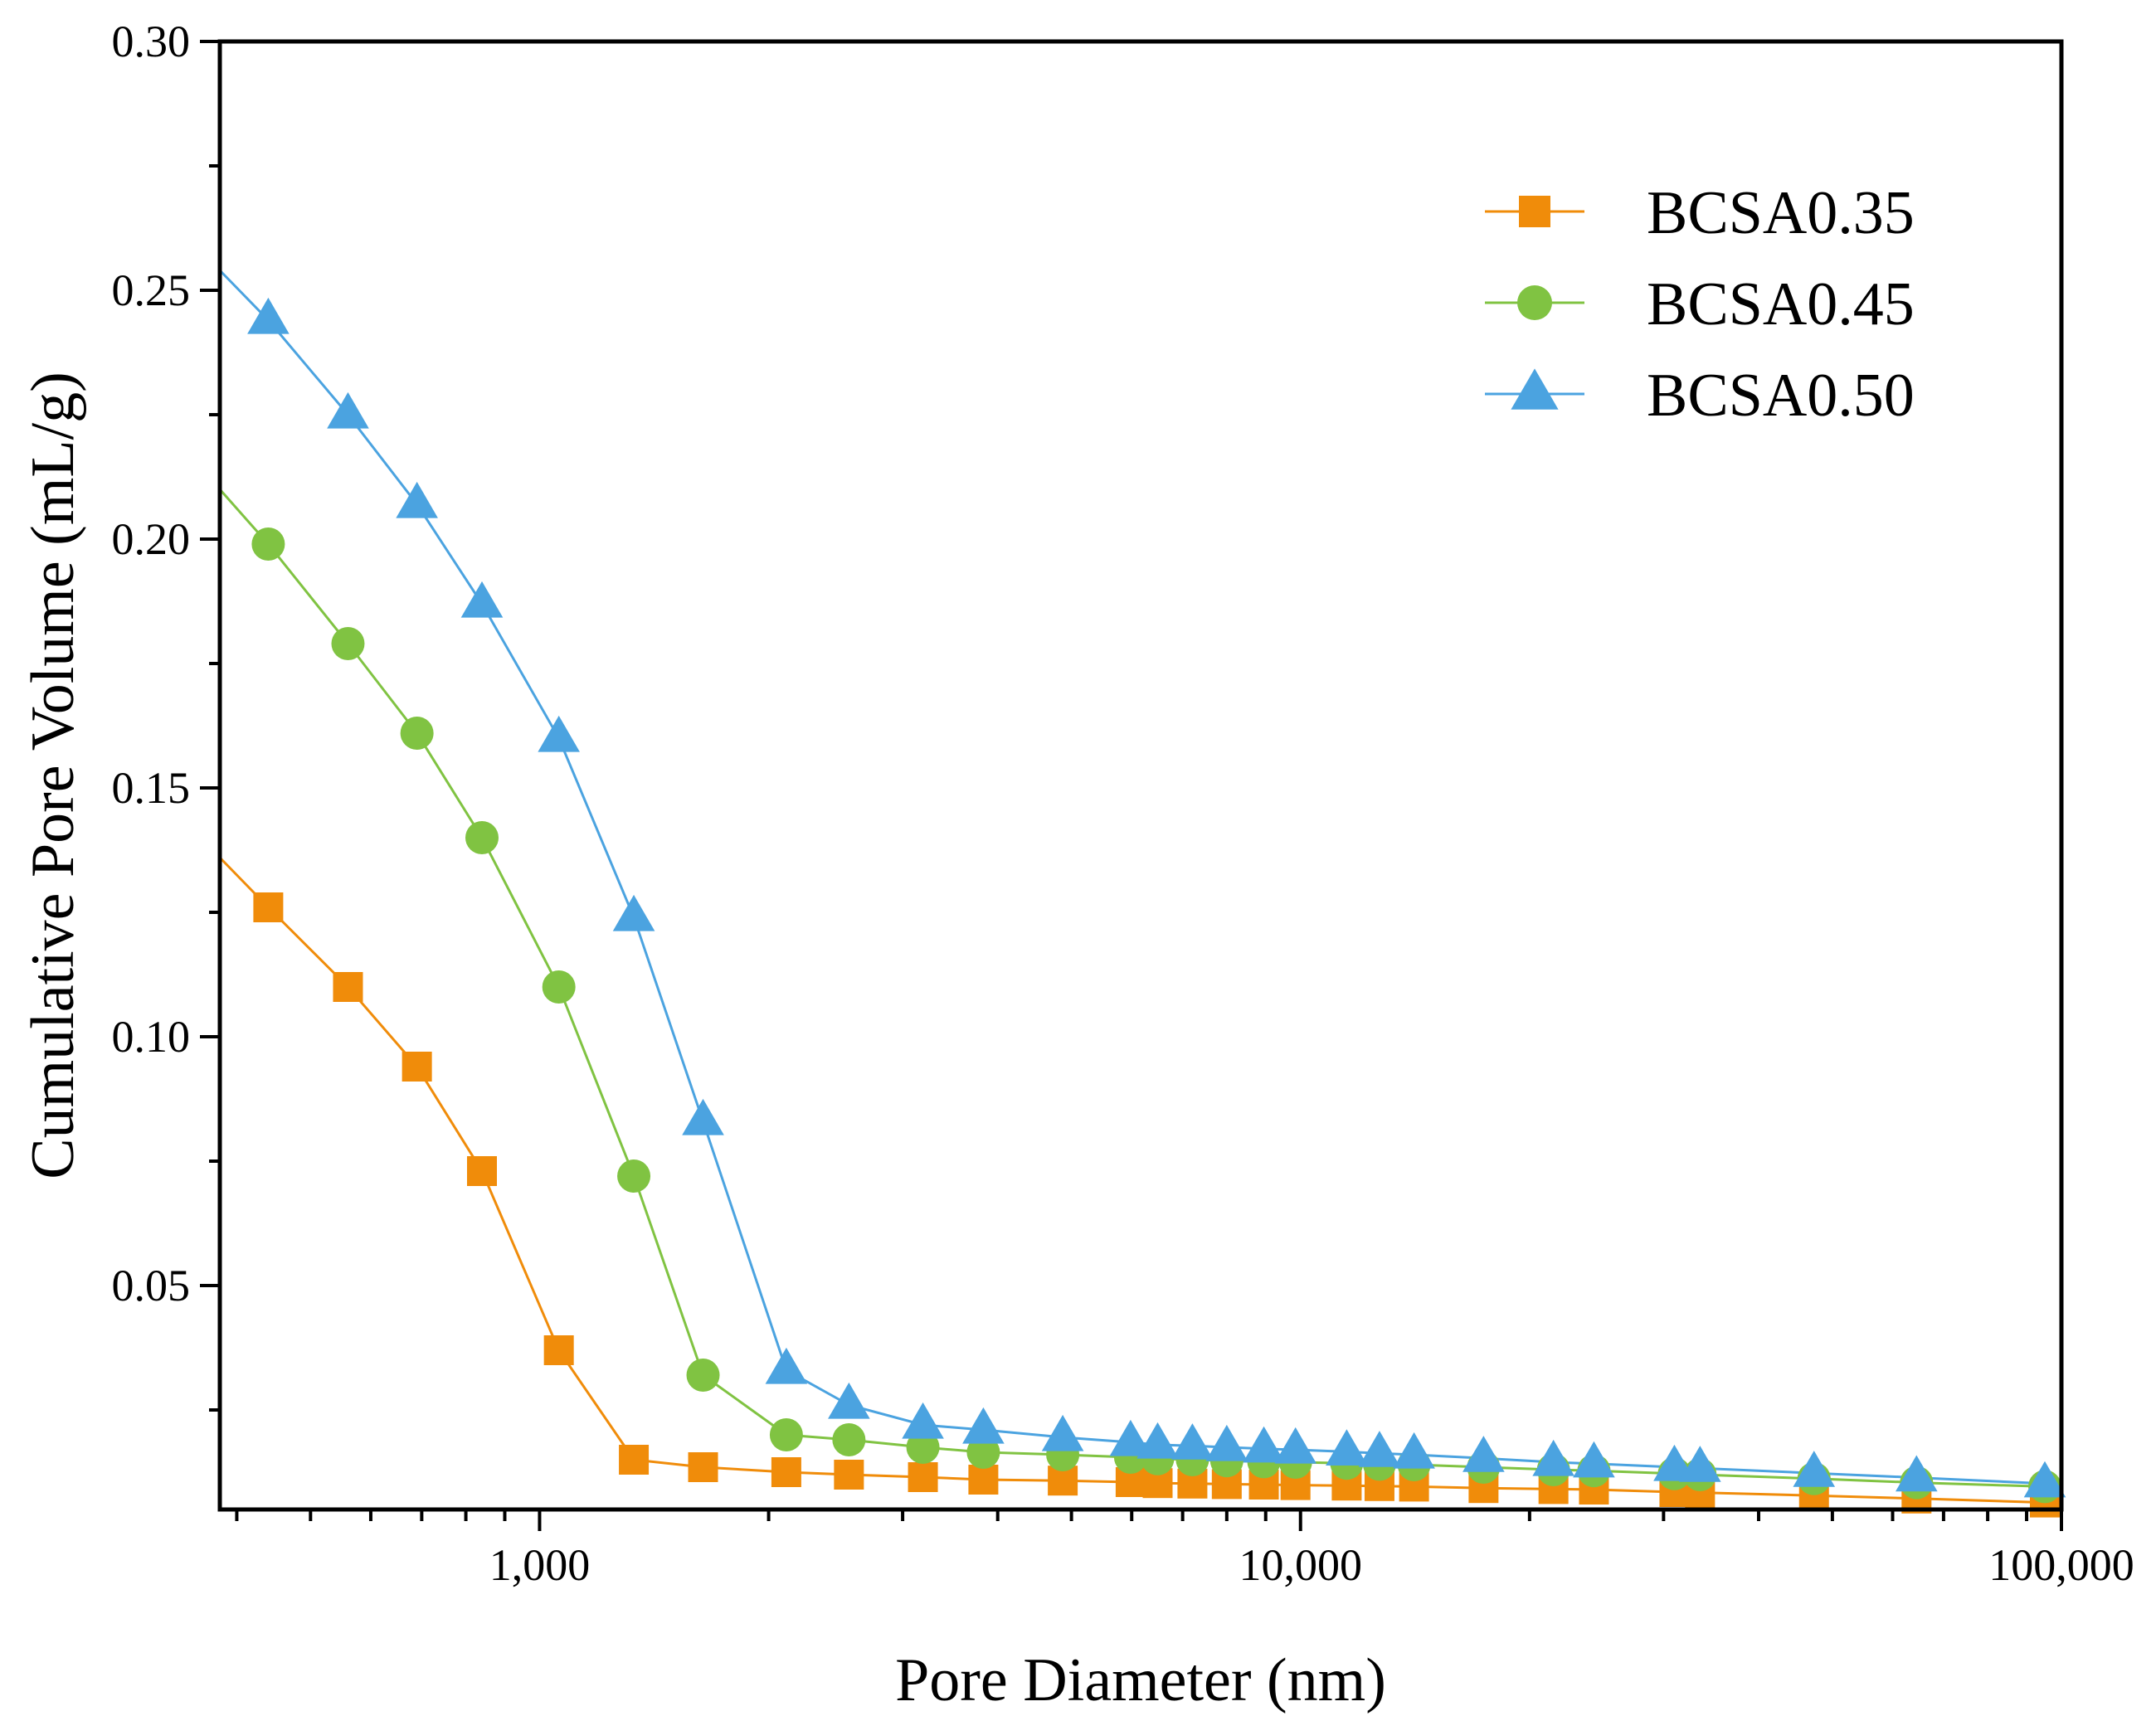 This screenshot has height=1716, width=2156. Describe the element at coordinates (1781, 213) in the screenshot. I see `legend-label: BCSA0.35` at that location.